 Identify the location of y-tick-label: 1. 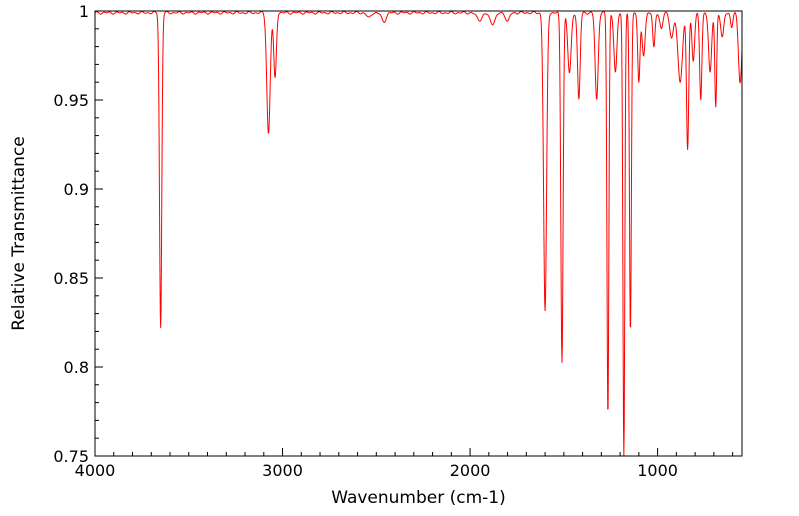
(84, 11).